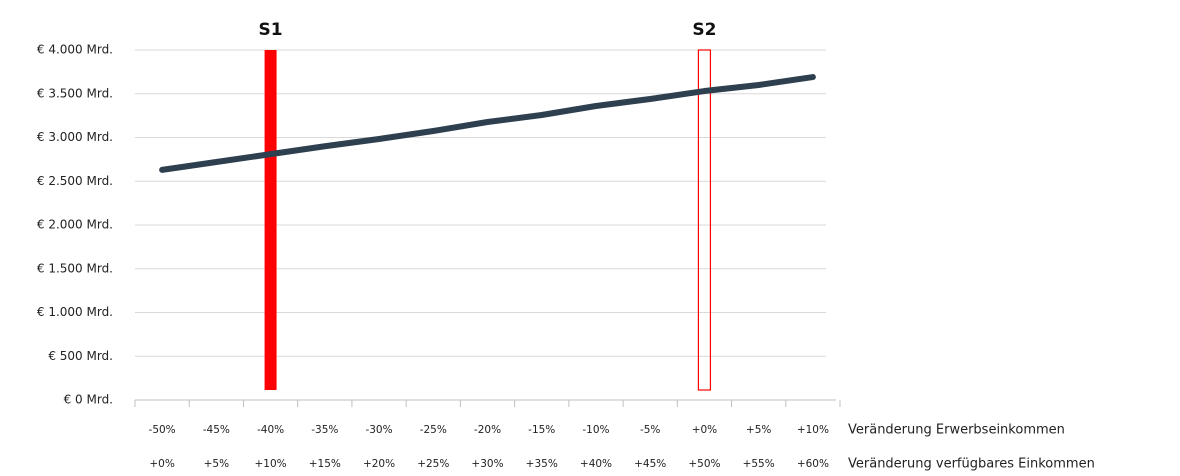 This screenshot has height=476, width=1180. What do you see at coordinates (75, 268) in the screenshot?
I see `y-tick-label: € 1.500 Mrd.` at bounding box center [75, 268].